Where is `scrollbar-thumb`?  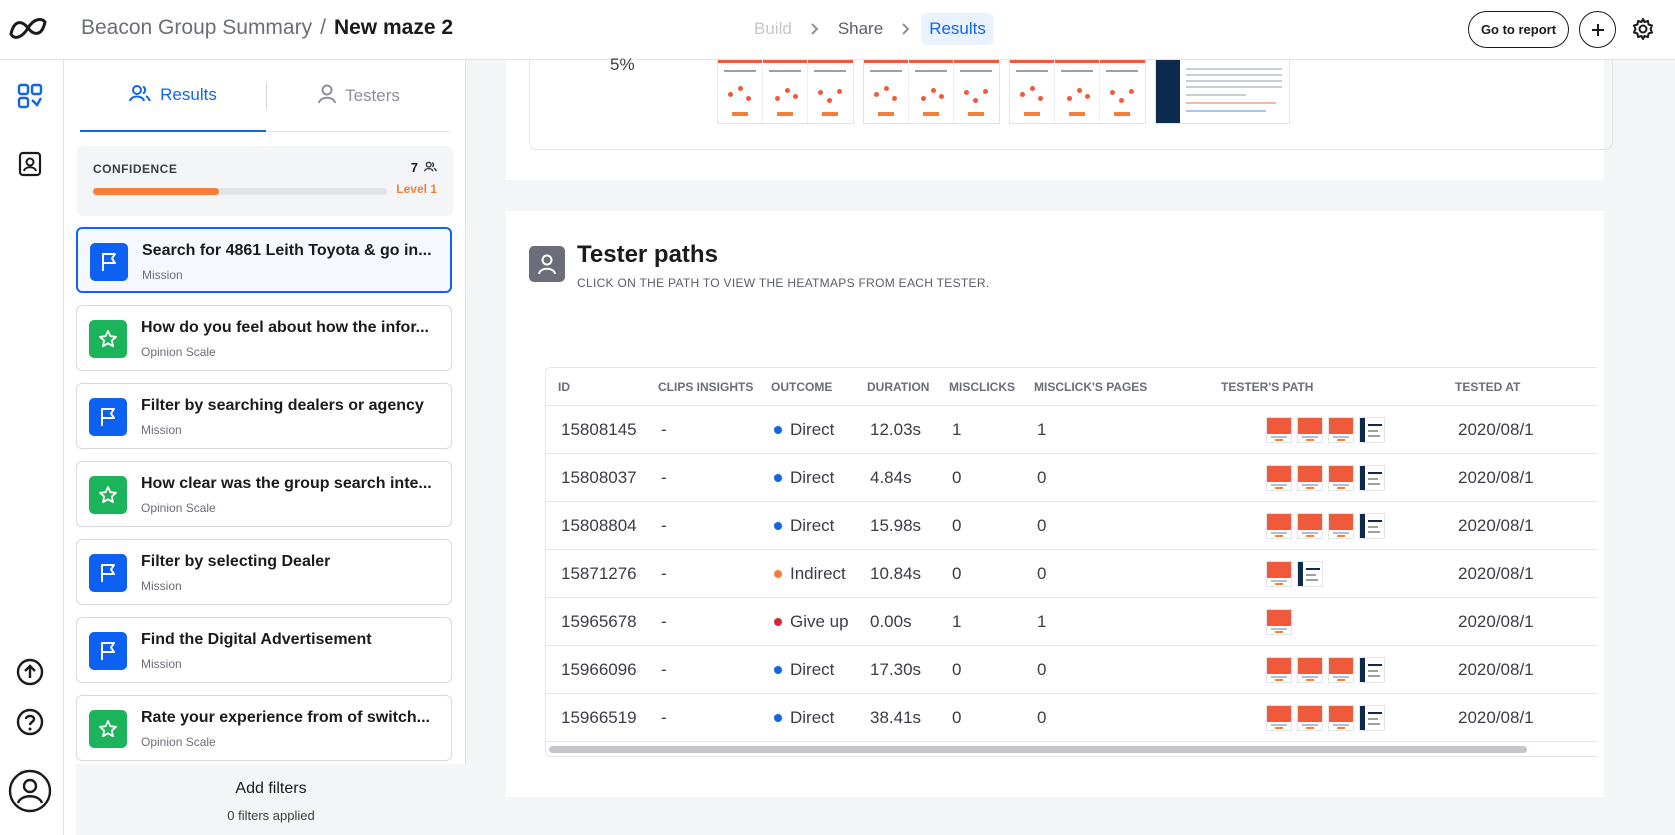
scrollbar-thumb is located at coordinates (1038, 749).